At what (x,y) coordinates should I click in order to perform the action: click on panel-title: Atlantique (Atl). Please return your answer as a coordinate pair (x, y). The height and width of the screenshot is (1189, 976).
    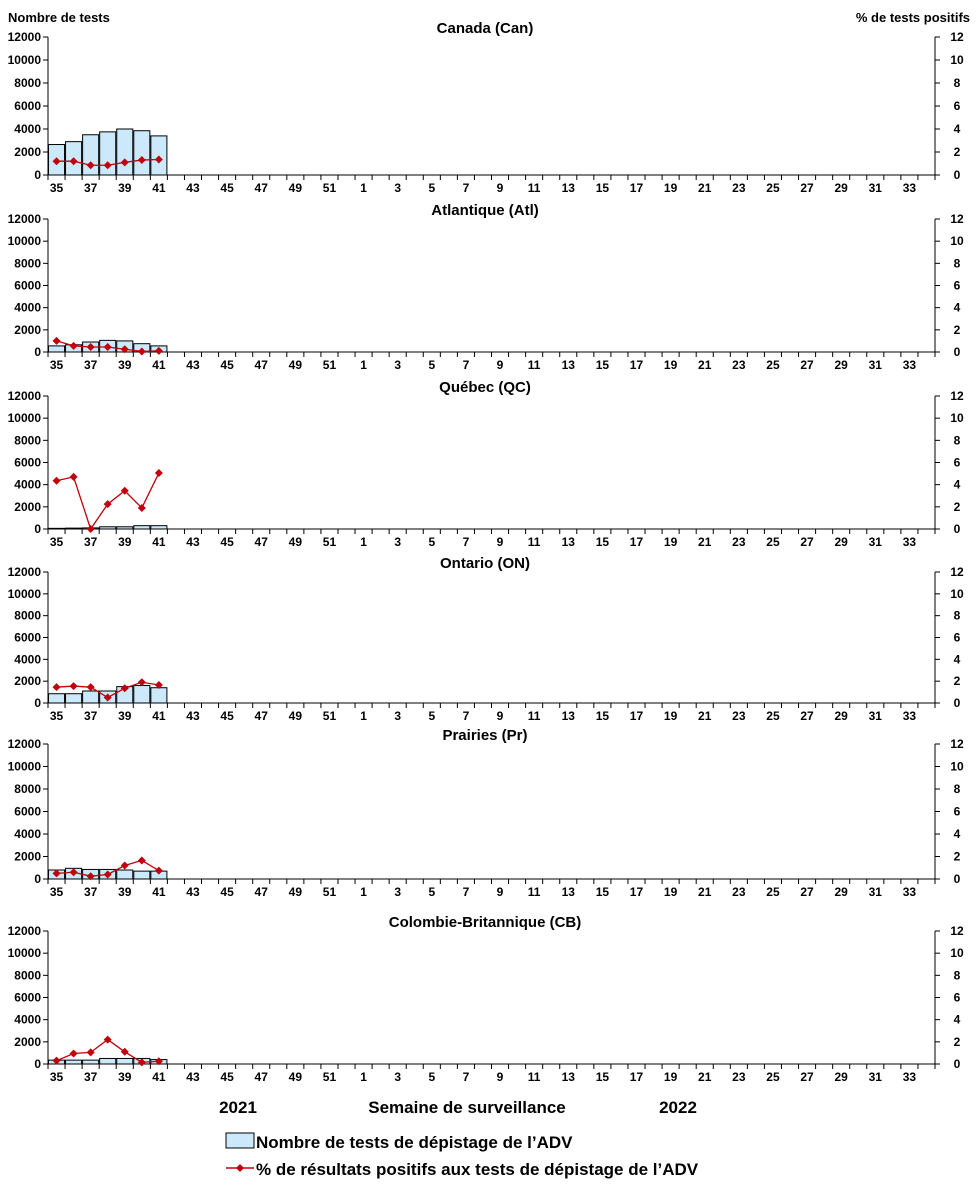
    Looking at the image, I should click on (484, 210).